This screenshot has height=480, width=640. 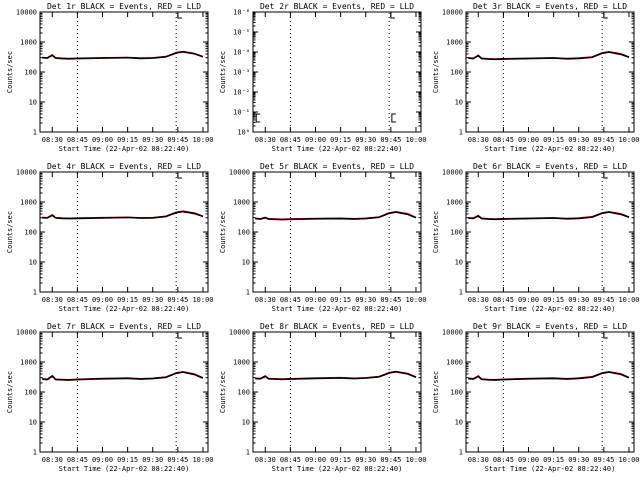 What do you see at coordinates (241, 113) in the screenshot?
I see `y-tick-label: 10⁻¹` at bounding box center [241, 113].